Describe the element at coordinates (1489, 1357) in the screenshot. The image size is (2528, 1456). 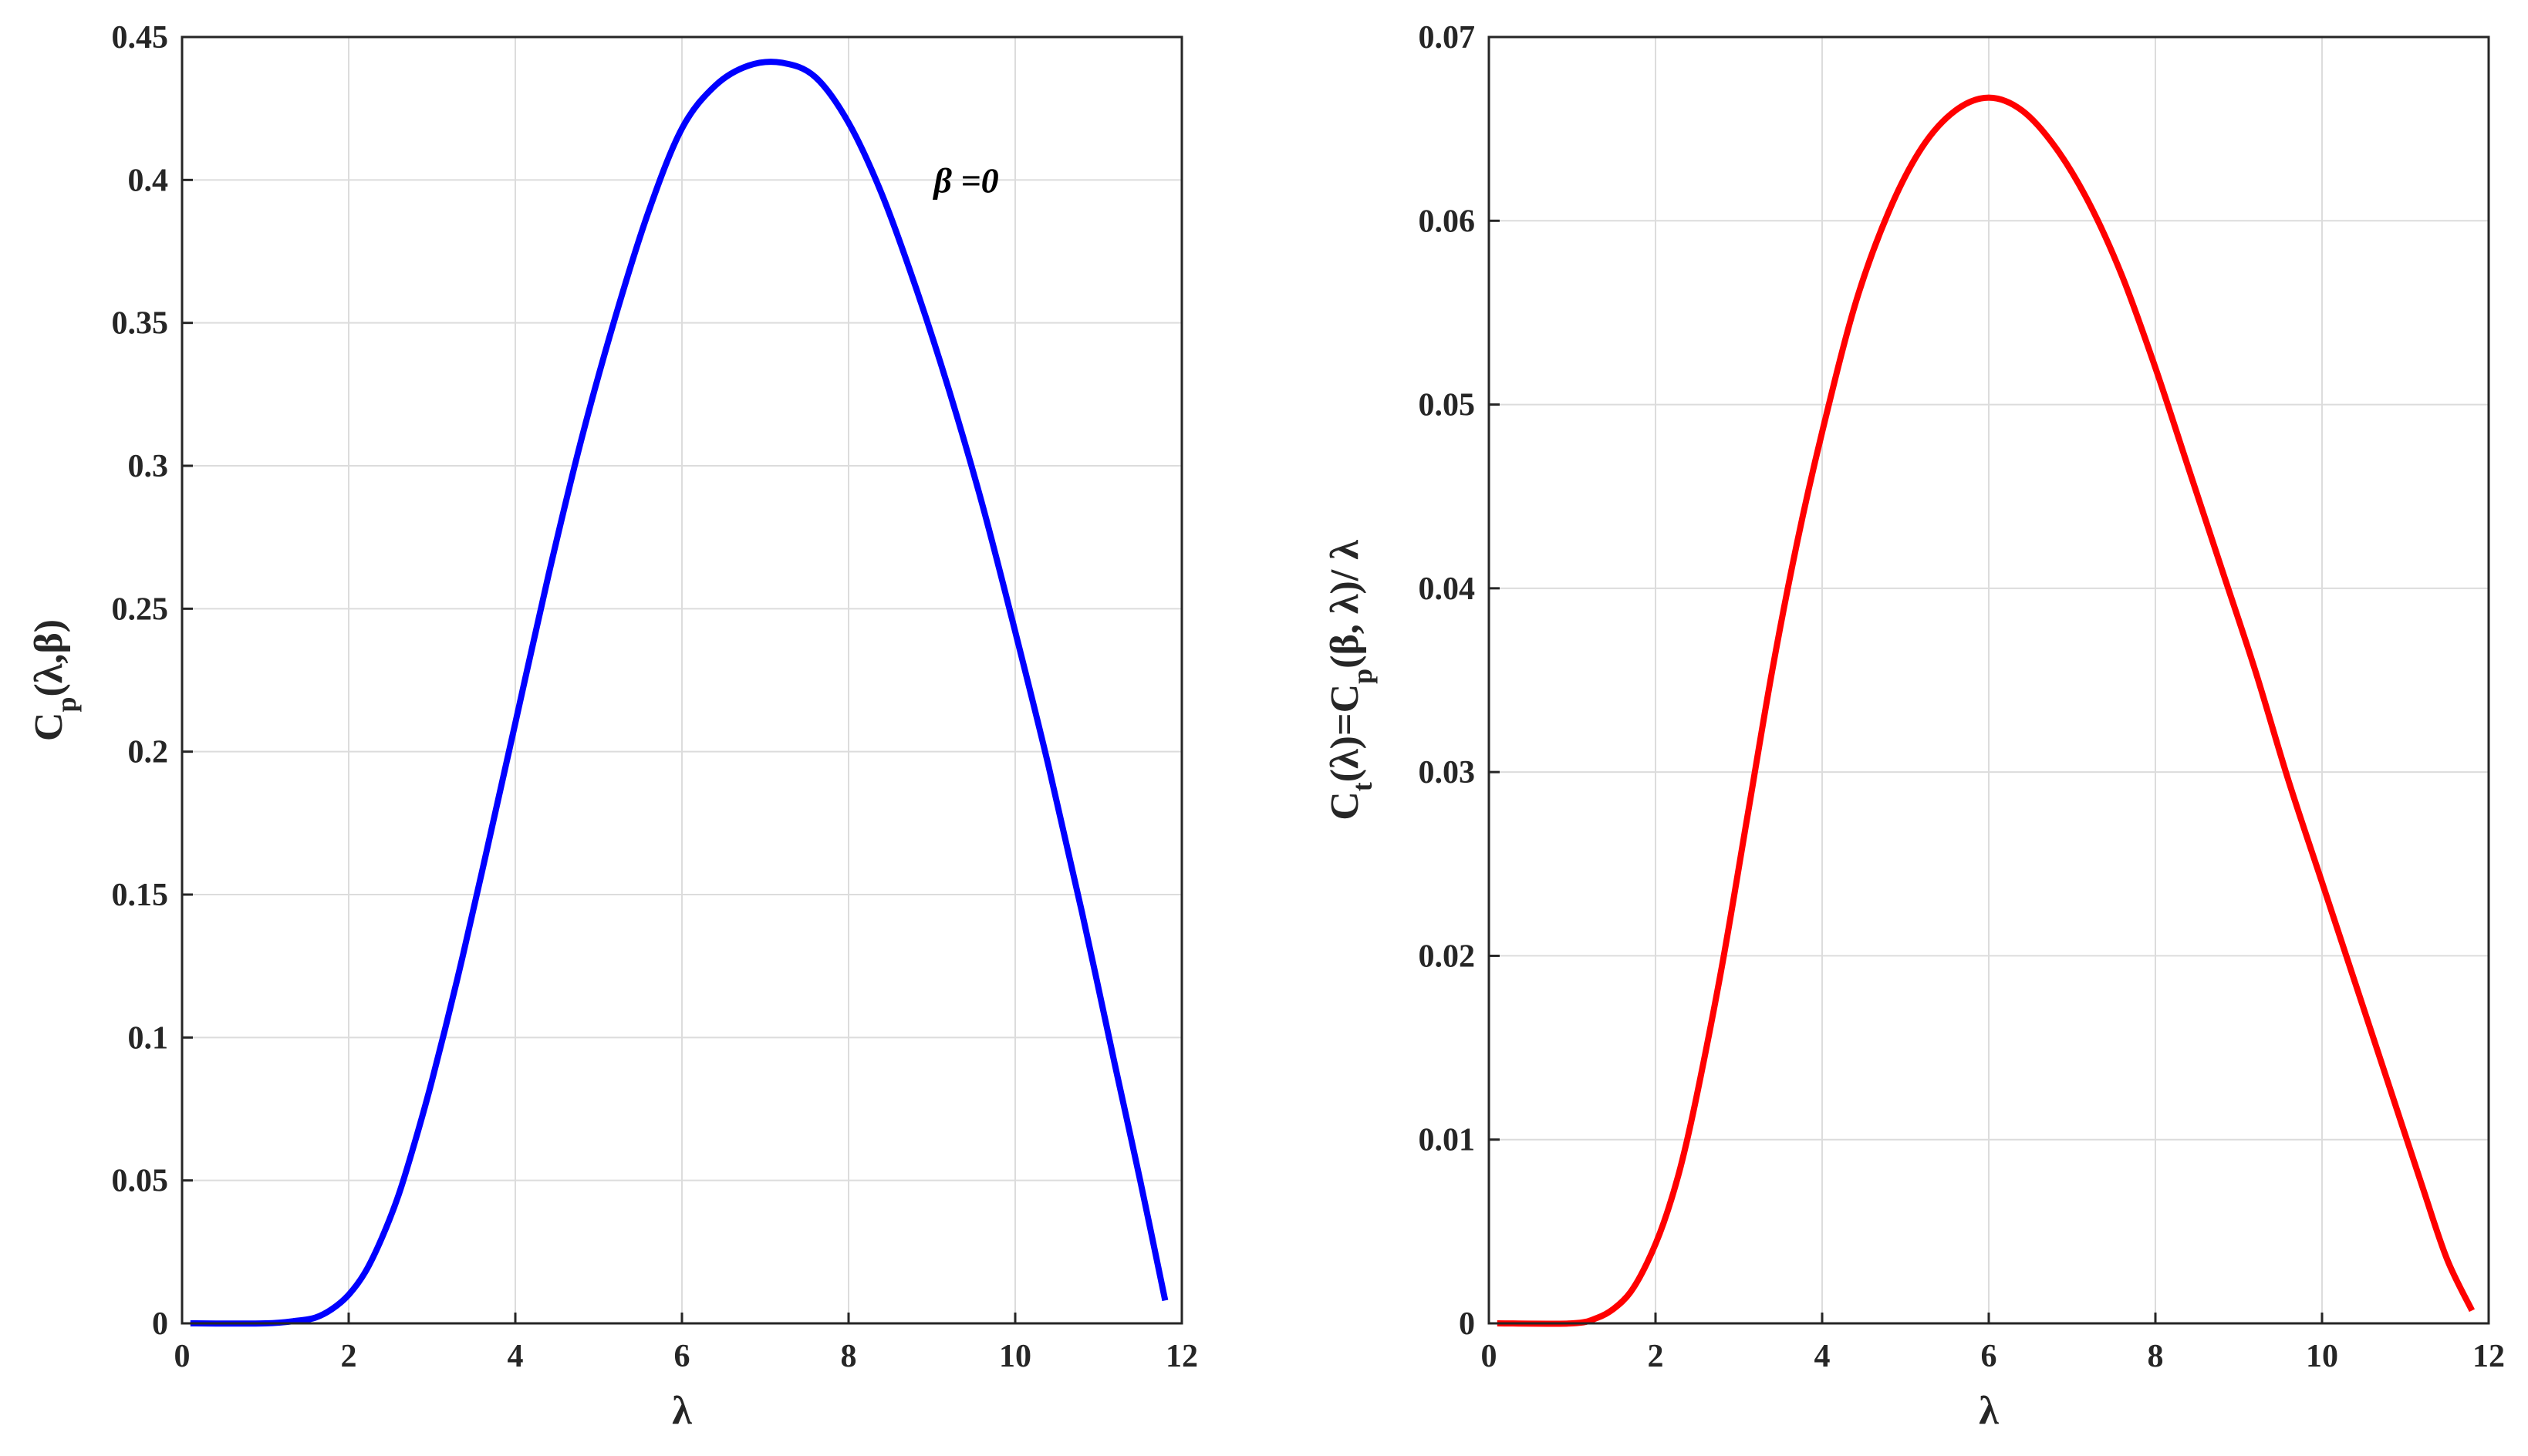
I see `right-x-tick-label: 0` at that location.